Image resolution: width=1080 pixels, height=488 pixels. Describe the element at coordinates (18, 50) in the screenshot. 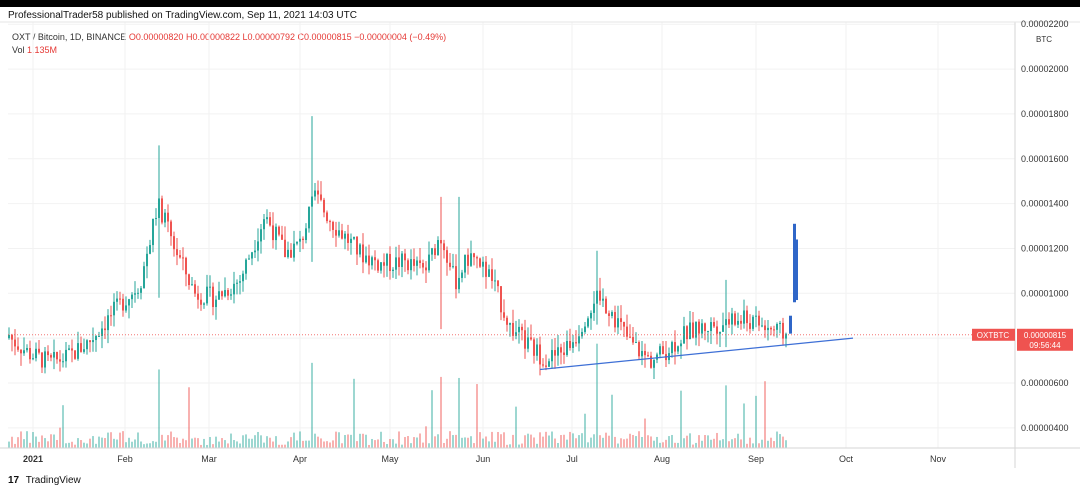

I see `vol-label: Vol` at that location.